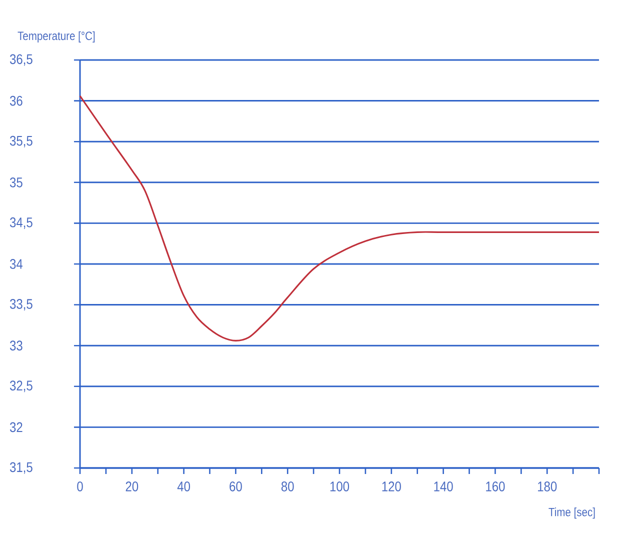  I want to click on x-tick-label: 140, so click(443, 486).